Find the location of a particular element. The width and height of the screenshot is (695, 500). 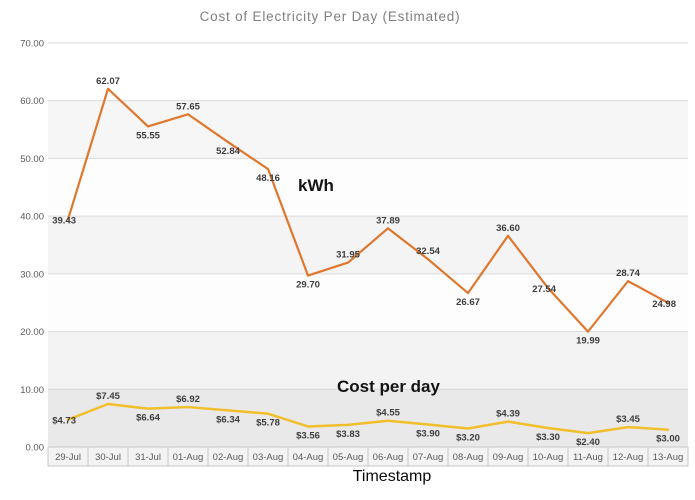

data-label-cost: $6.34 is located at coordinates (228, 419).